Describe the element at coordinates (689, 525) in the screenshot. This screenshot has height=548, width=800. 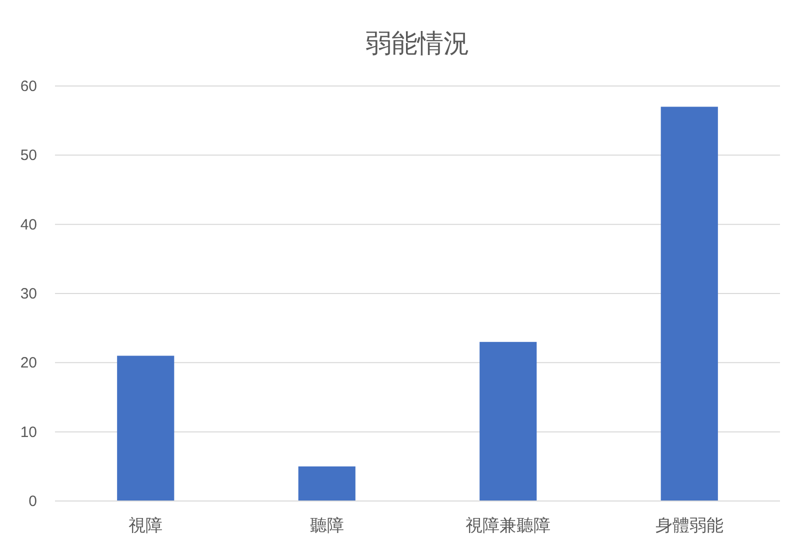
I see `x-tick-label: 身體弱能` at that location.